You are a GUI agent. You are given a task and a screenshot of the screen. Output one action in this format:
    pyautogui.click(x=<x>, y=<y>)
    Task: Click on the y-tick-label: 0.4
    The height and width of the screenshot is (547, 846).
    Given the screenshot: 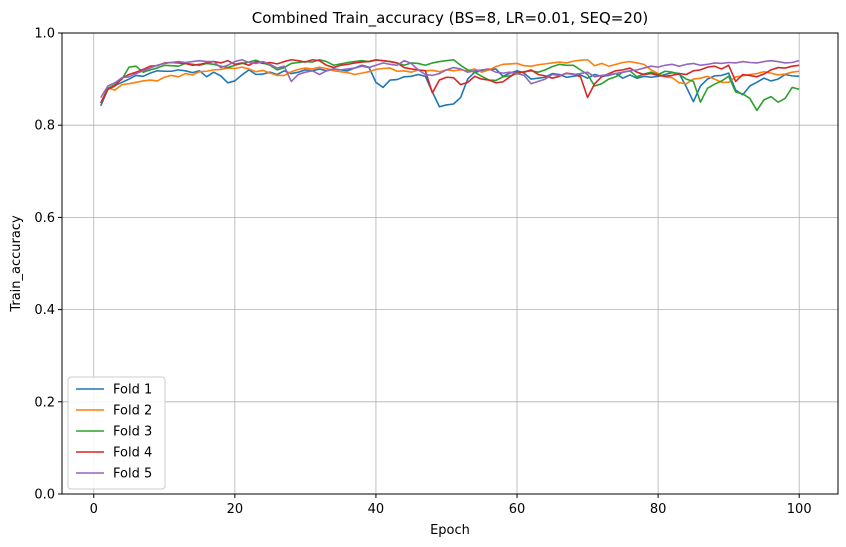 What is the action you would take?
    pyautogui.click(x=44, y=310)
    